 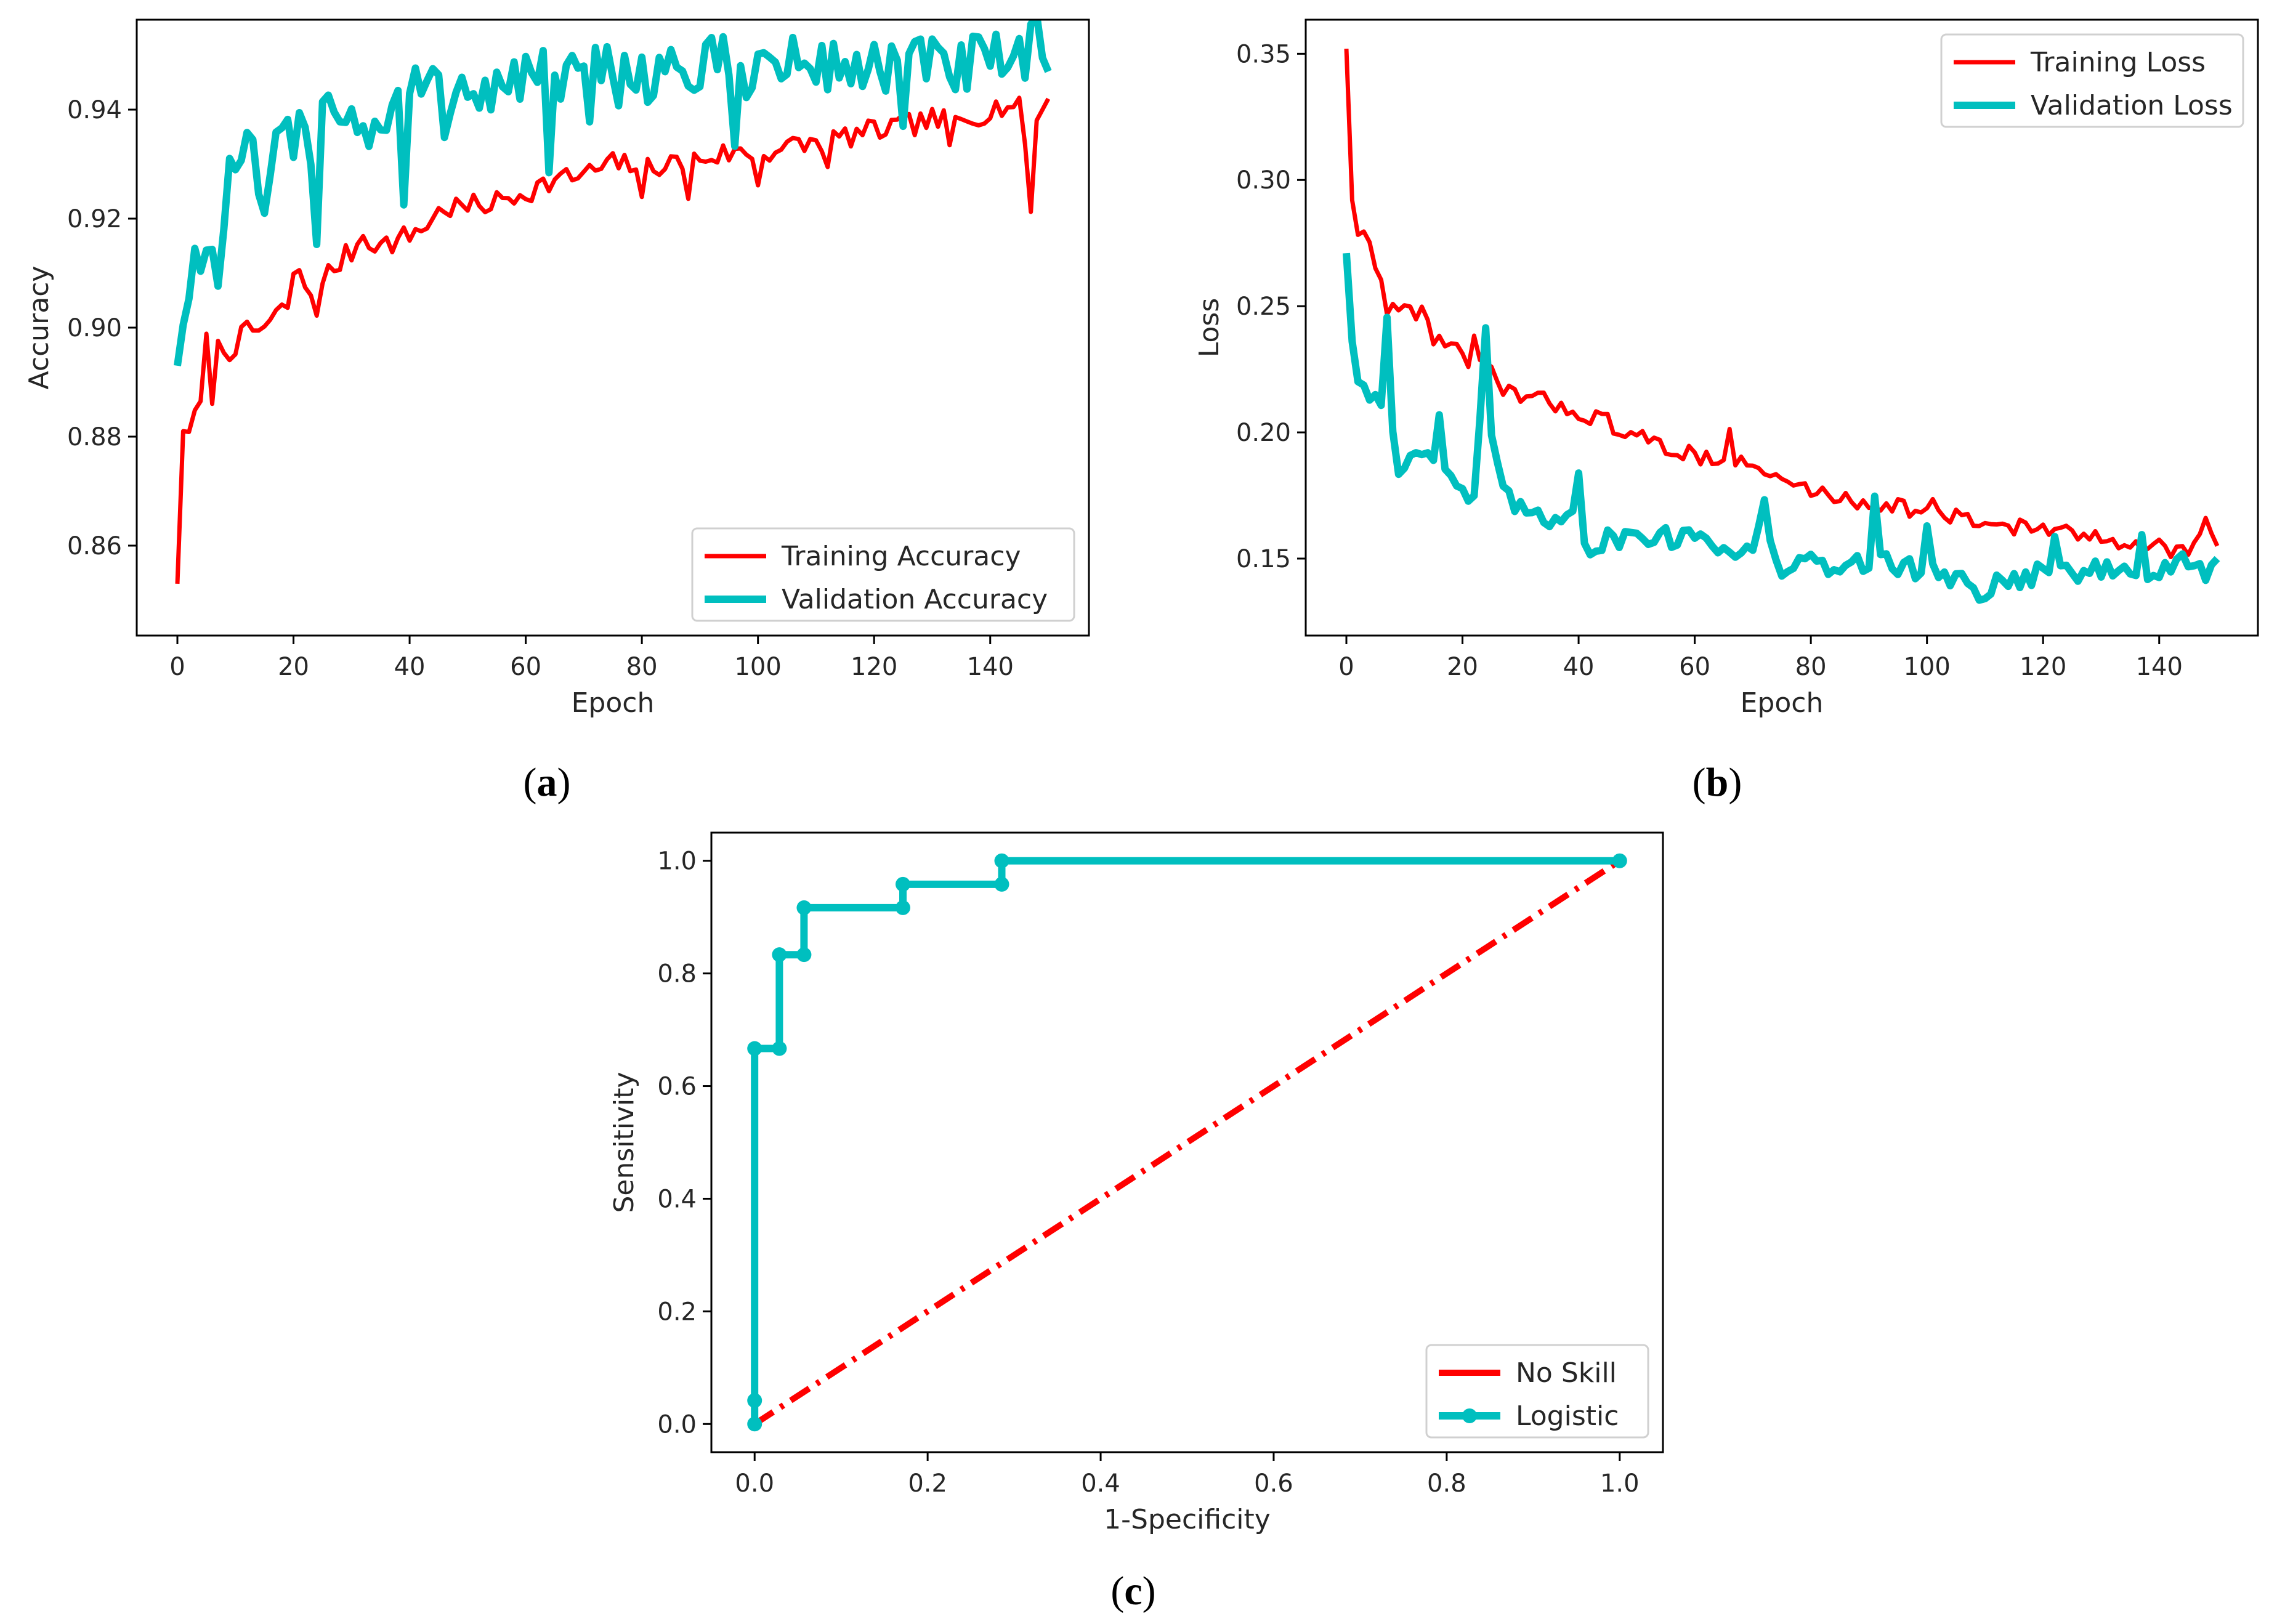 I want to click on series-line-validation-loss, so click(x=1782, y=428).